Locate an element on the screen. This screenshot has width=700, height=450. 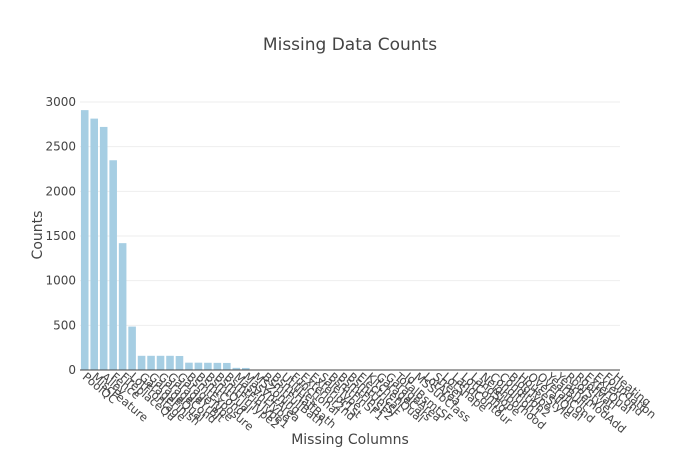
bar-MasVnrType is located at coordinates (236, 368).